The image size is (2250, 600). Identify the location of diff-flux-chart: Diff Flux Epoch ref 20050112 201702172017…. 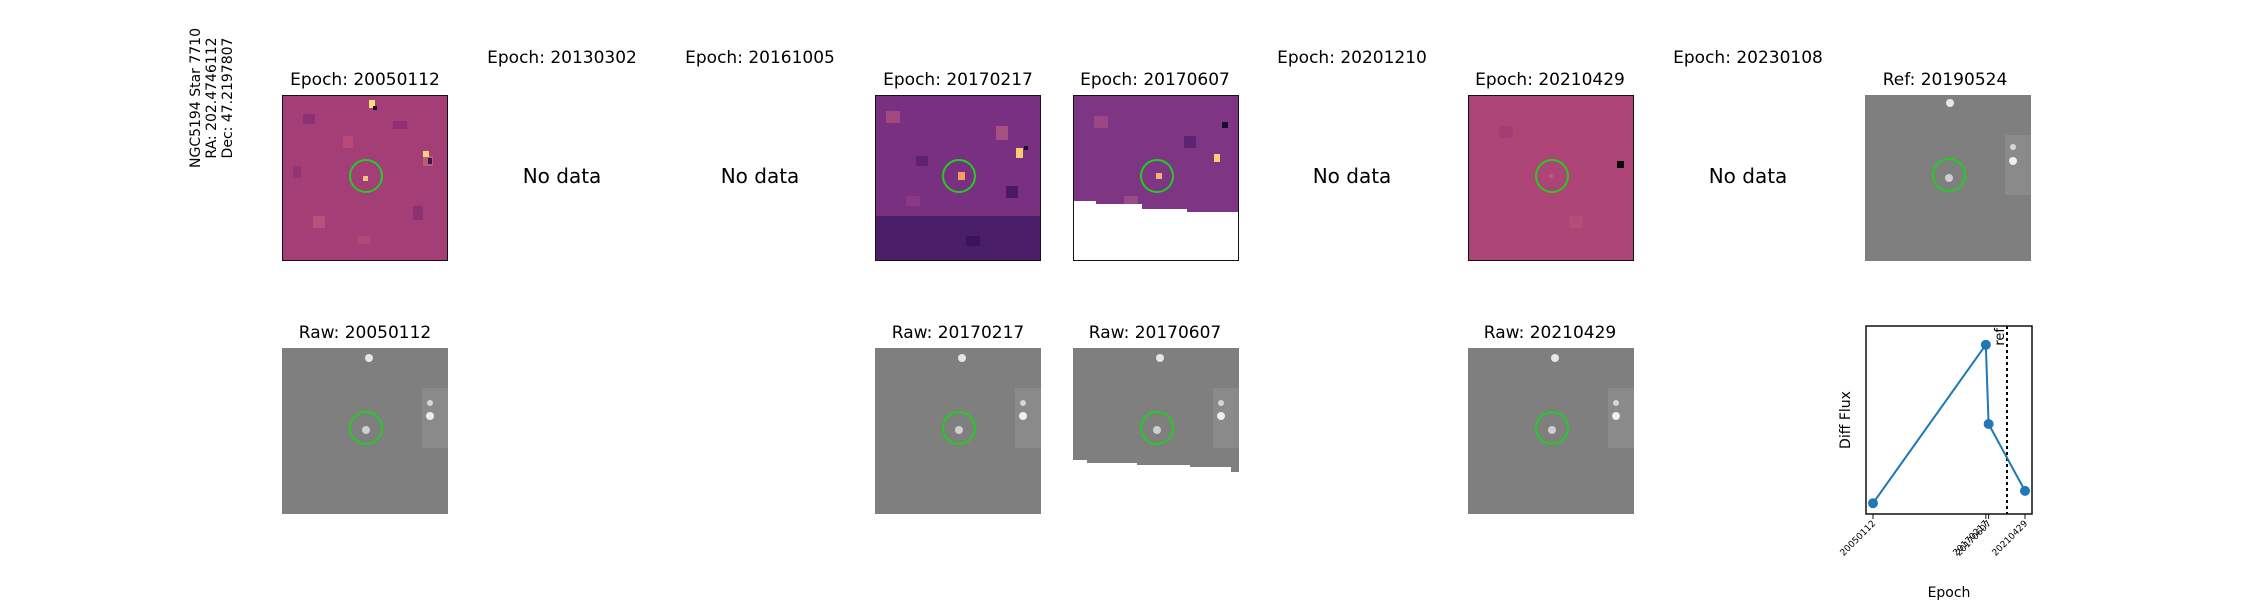
(1935, 462).